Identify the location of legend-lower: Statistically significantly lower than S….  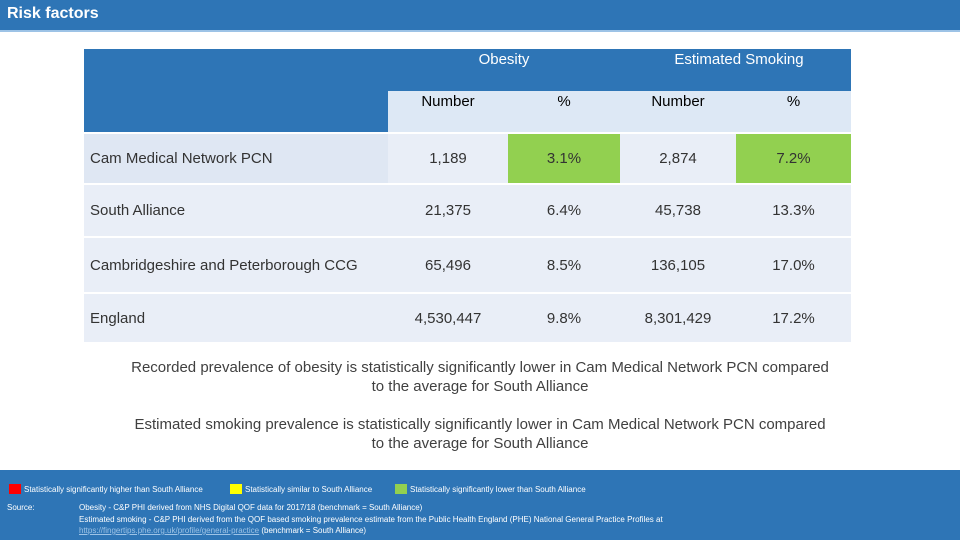
(490, 489).